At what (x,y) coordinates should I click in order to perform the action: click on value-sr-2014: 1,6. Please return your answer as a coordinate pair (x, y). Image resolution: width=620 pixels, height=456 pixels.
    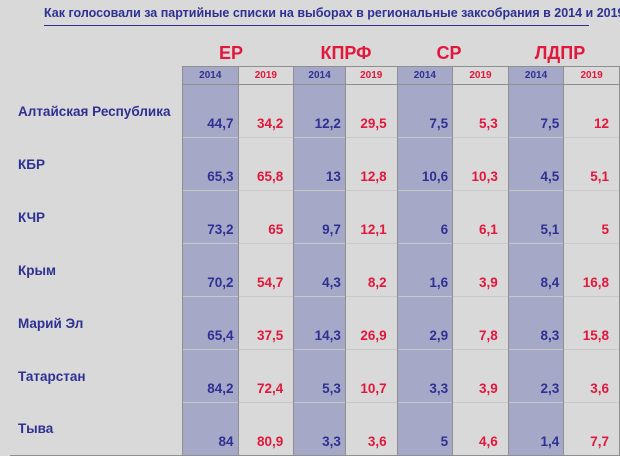
    Looking at the image, I should click on (425, 270).